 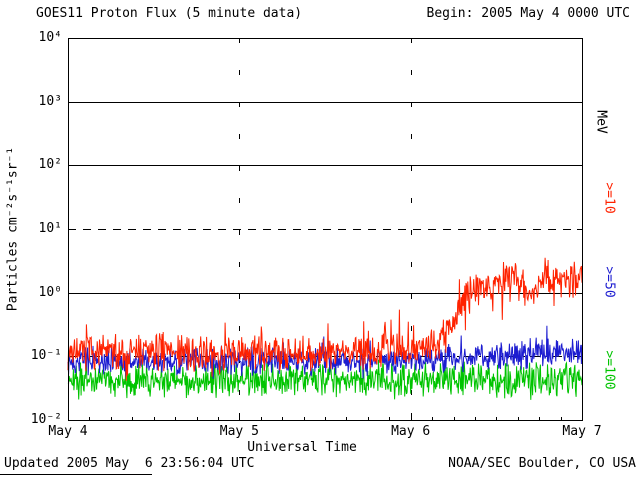 What do you see at coordinates (609, 198) in the screenshot?
I see `legend-label-ge10: >=10` at bounding box center [609, 198].